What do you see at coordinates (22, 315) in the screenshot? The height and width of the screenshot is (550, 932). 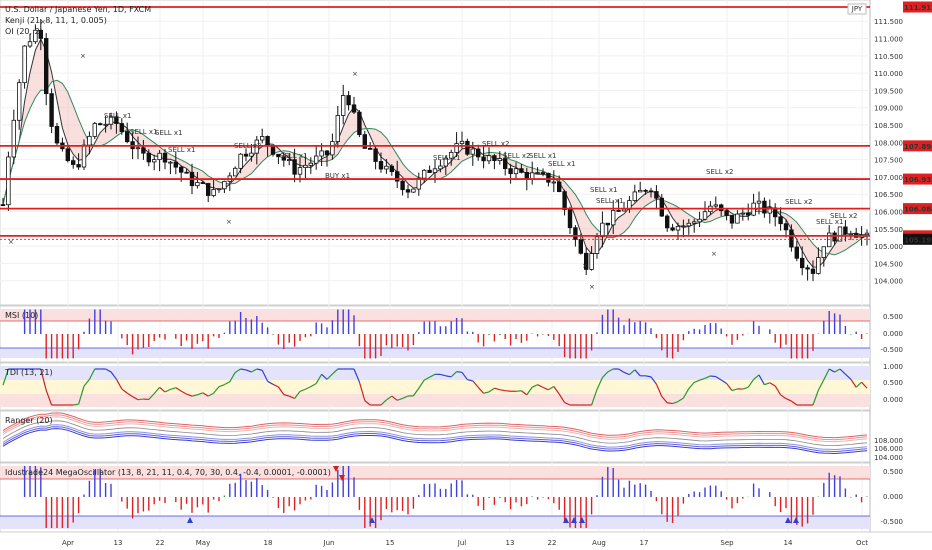 I see `msi-panel-title: MSI (10)` at bounding box center [22, 315].